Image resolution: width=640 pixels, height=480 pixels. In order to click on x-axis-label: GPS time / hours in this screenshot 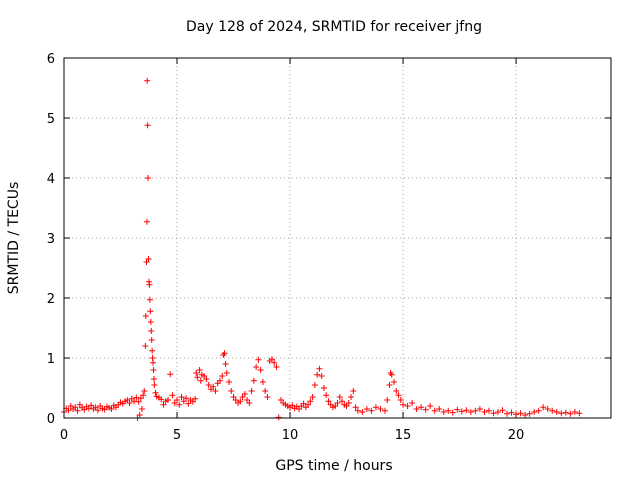, I will do `click(333, 466)`.